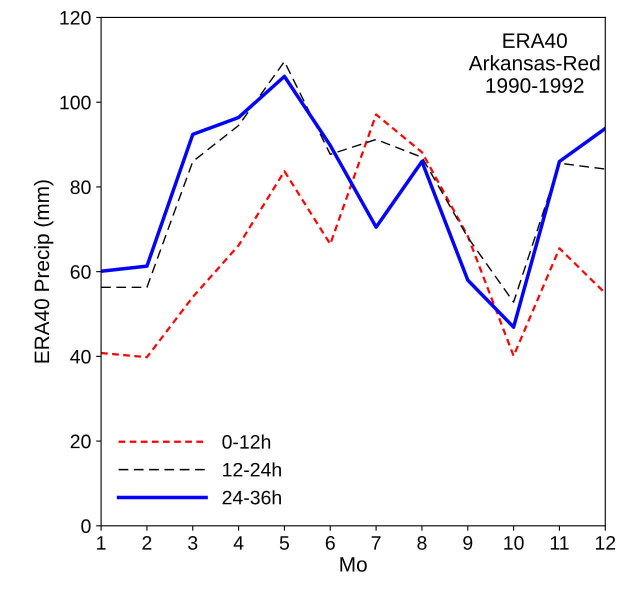  What do you see at coordinates (80, 441) in the screenshot?
I see `y-tick-label: 20` at bounding box center [80, 441].